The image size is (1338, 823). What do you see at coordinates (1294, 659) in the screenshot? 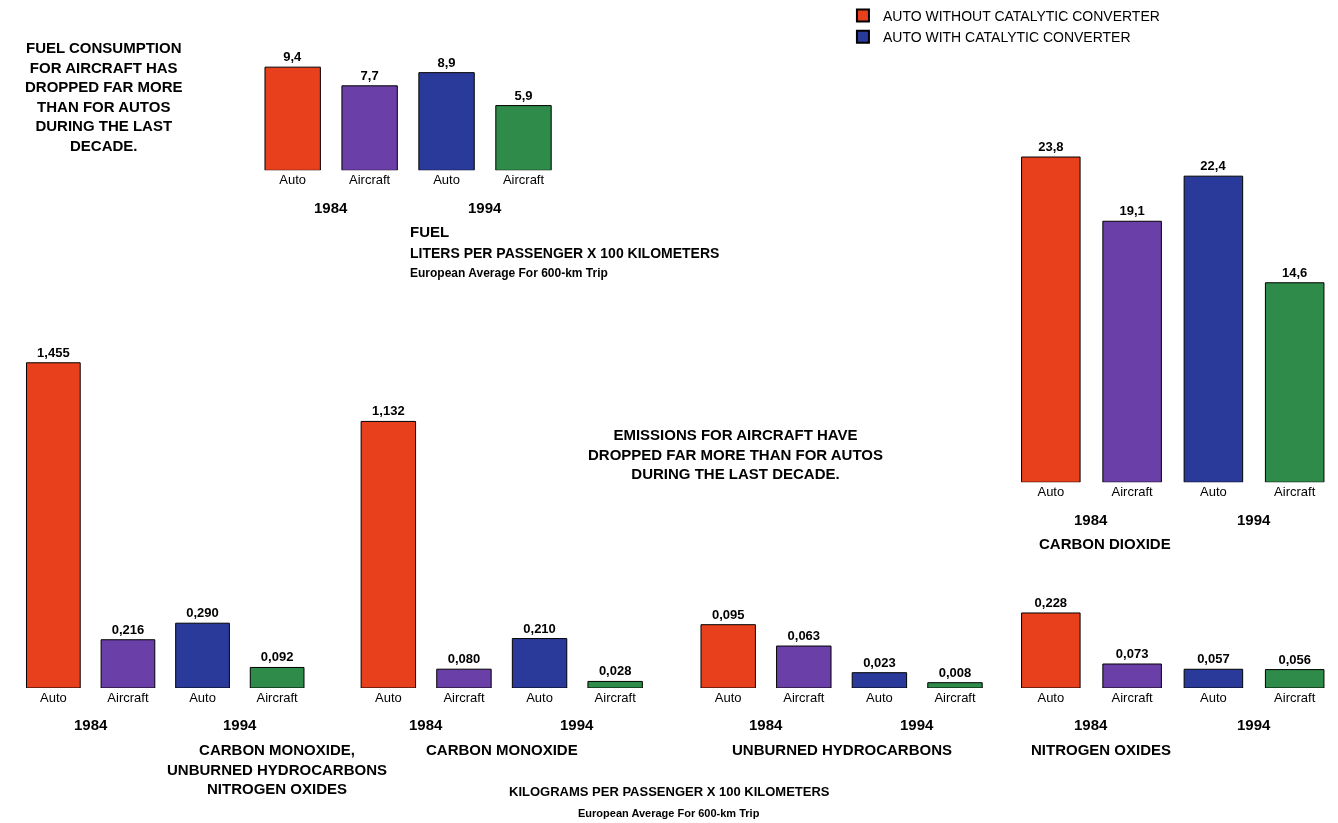
I see `data-label: 0,056` at bounding box center [1294, 659].